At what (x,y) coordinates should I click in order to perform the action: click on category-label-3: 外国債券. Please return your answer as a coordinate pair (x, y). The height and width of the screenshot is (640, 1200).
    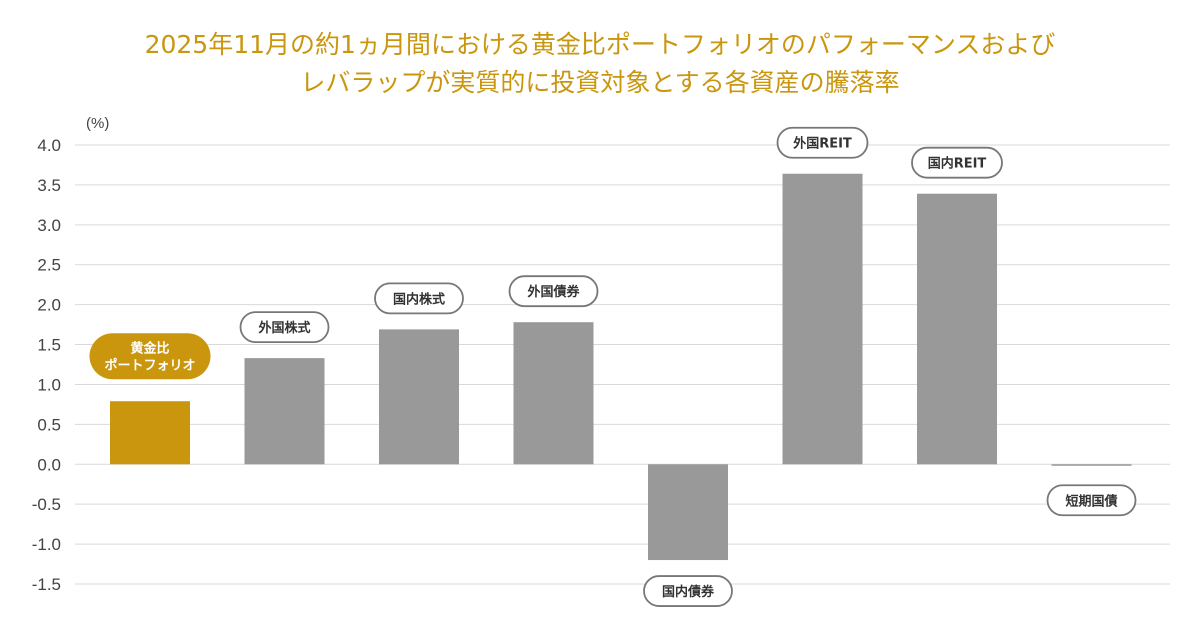
    Looking at the image, I should click on (553, 291).